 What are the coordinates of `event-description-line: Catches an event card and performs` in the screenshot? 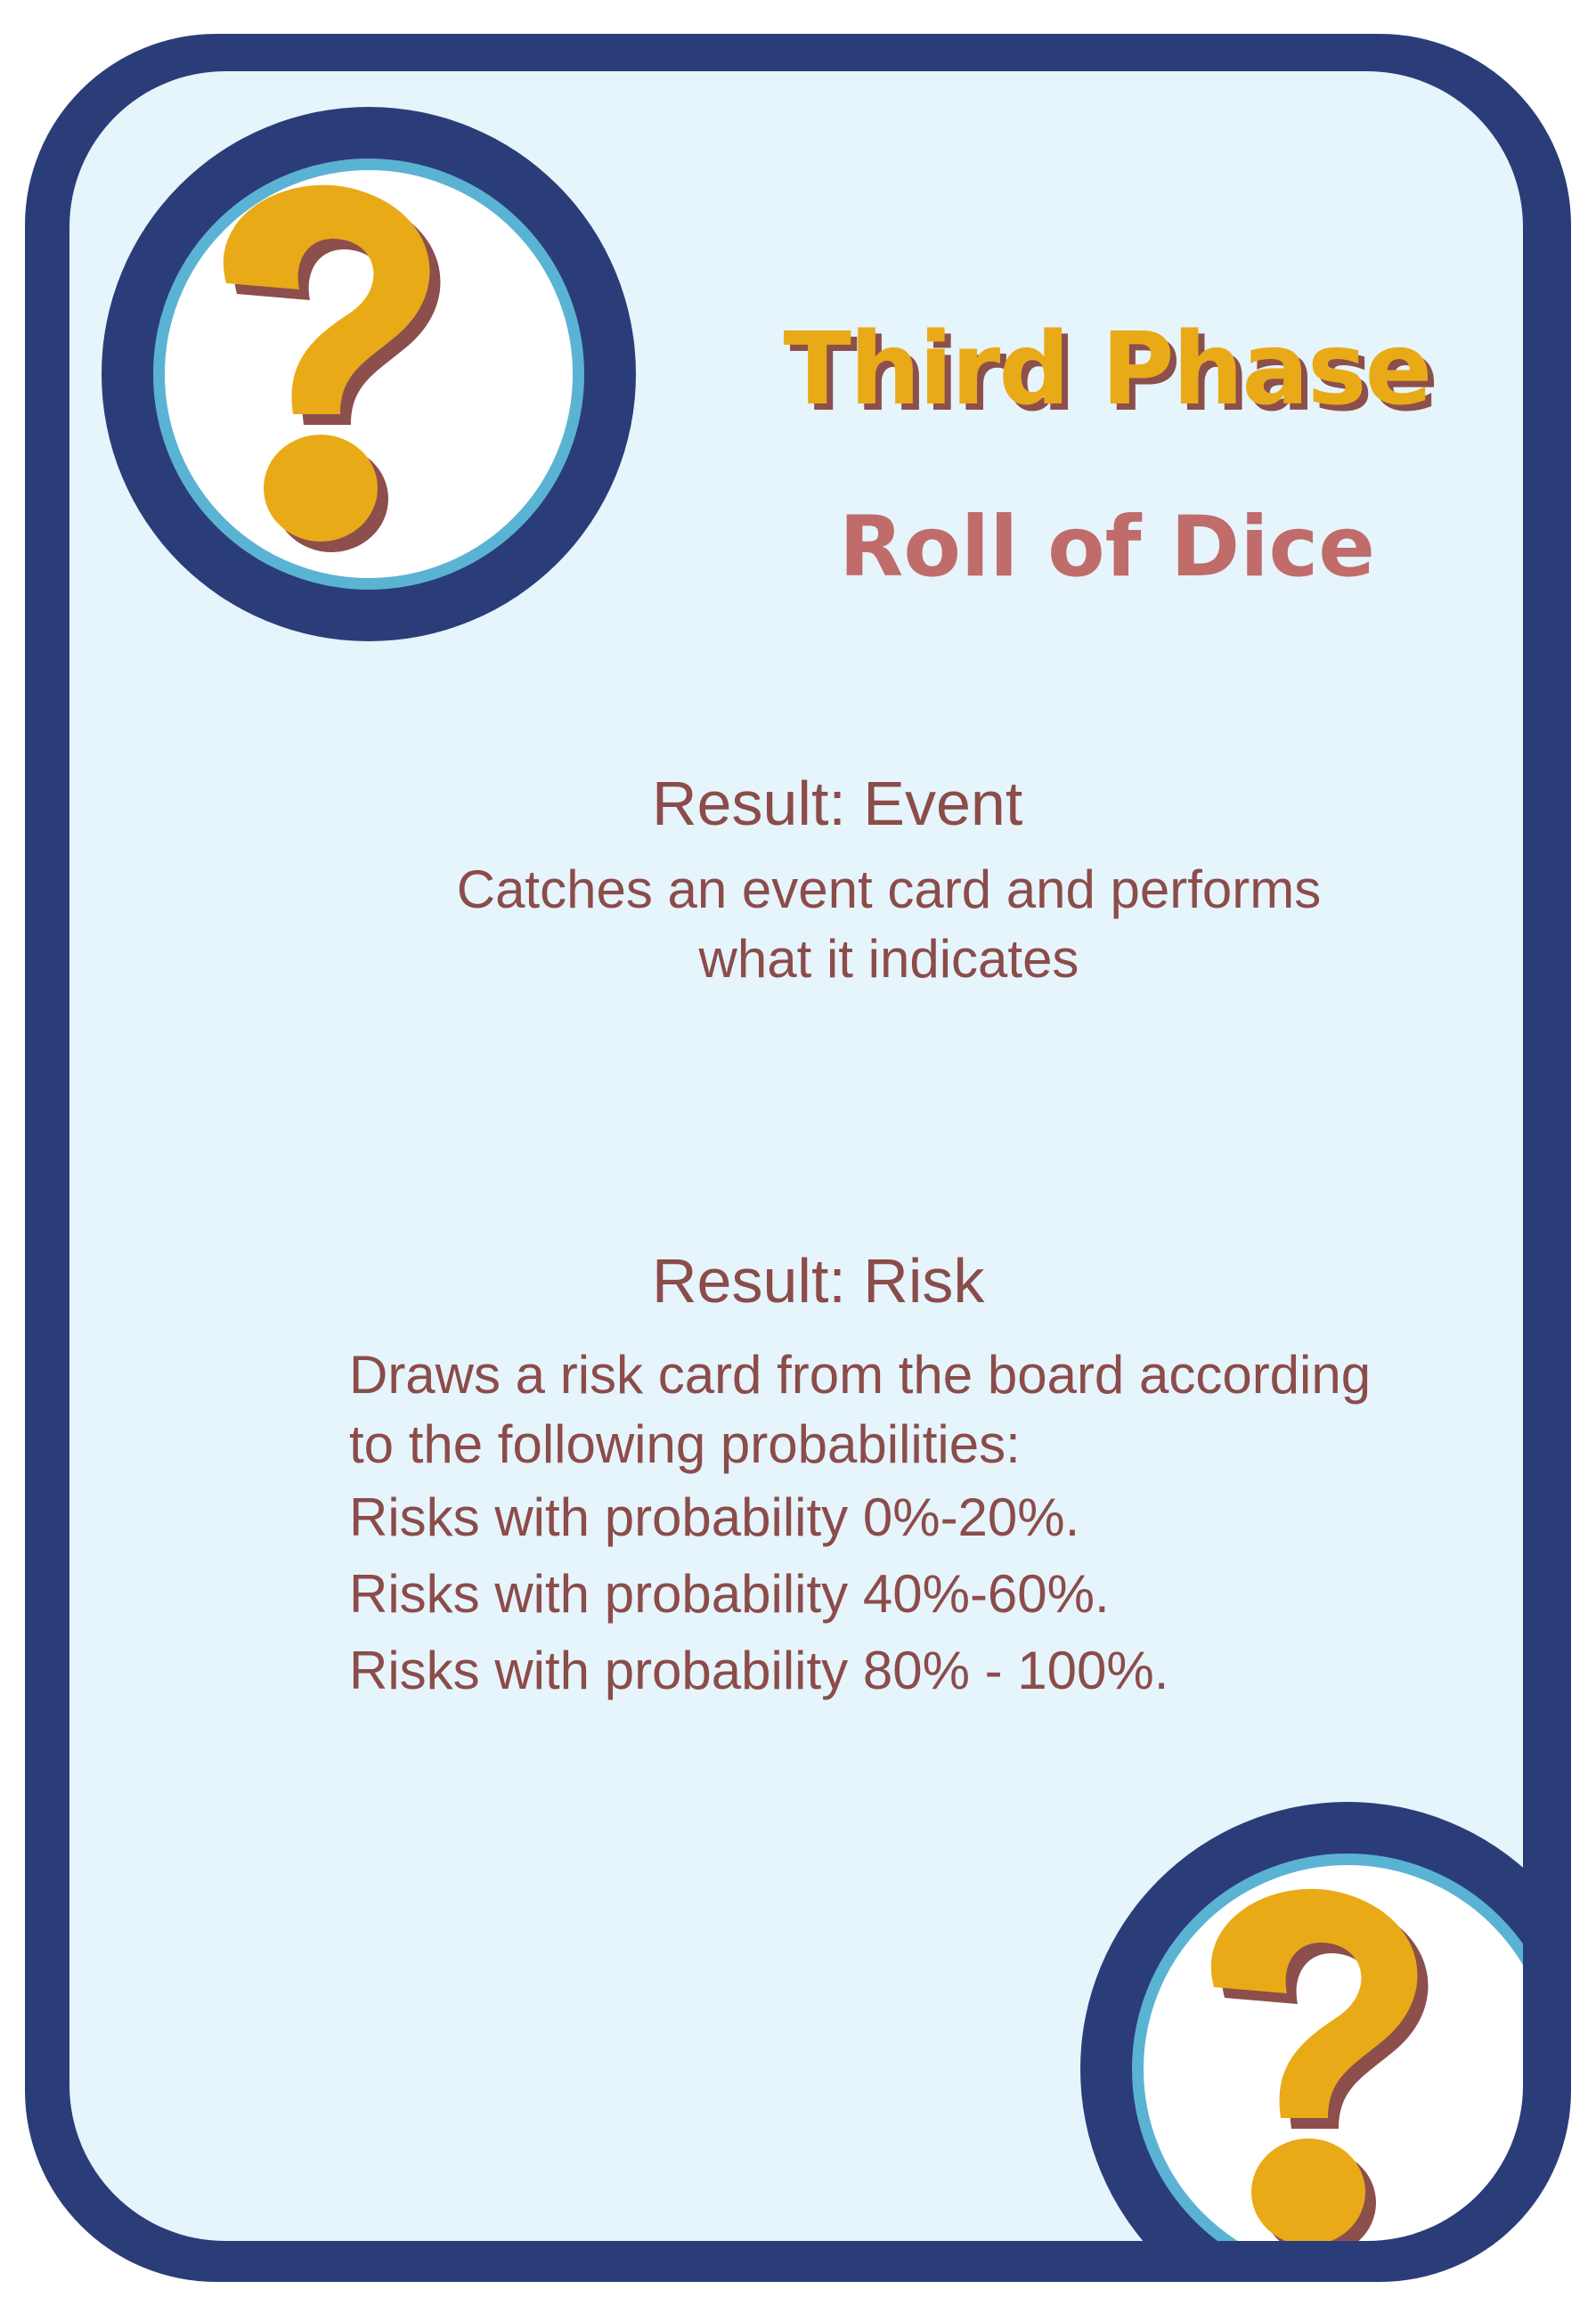 It's located at (889, 889).